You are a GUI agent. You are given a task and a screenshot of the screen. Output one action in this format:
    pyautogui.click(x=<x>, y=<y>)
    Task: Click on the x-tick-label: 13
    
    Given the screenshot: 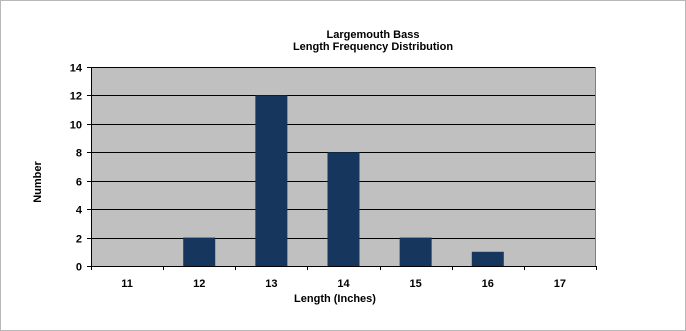 What is the action you would take?
    pyautogui.click(x=271, y=284)
    